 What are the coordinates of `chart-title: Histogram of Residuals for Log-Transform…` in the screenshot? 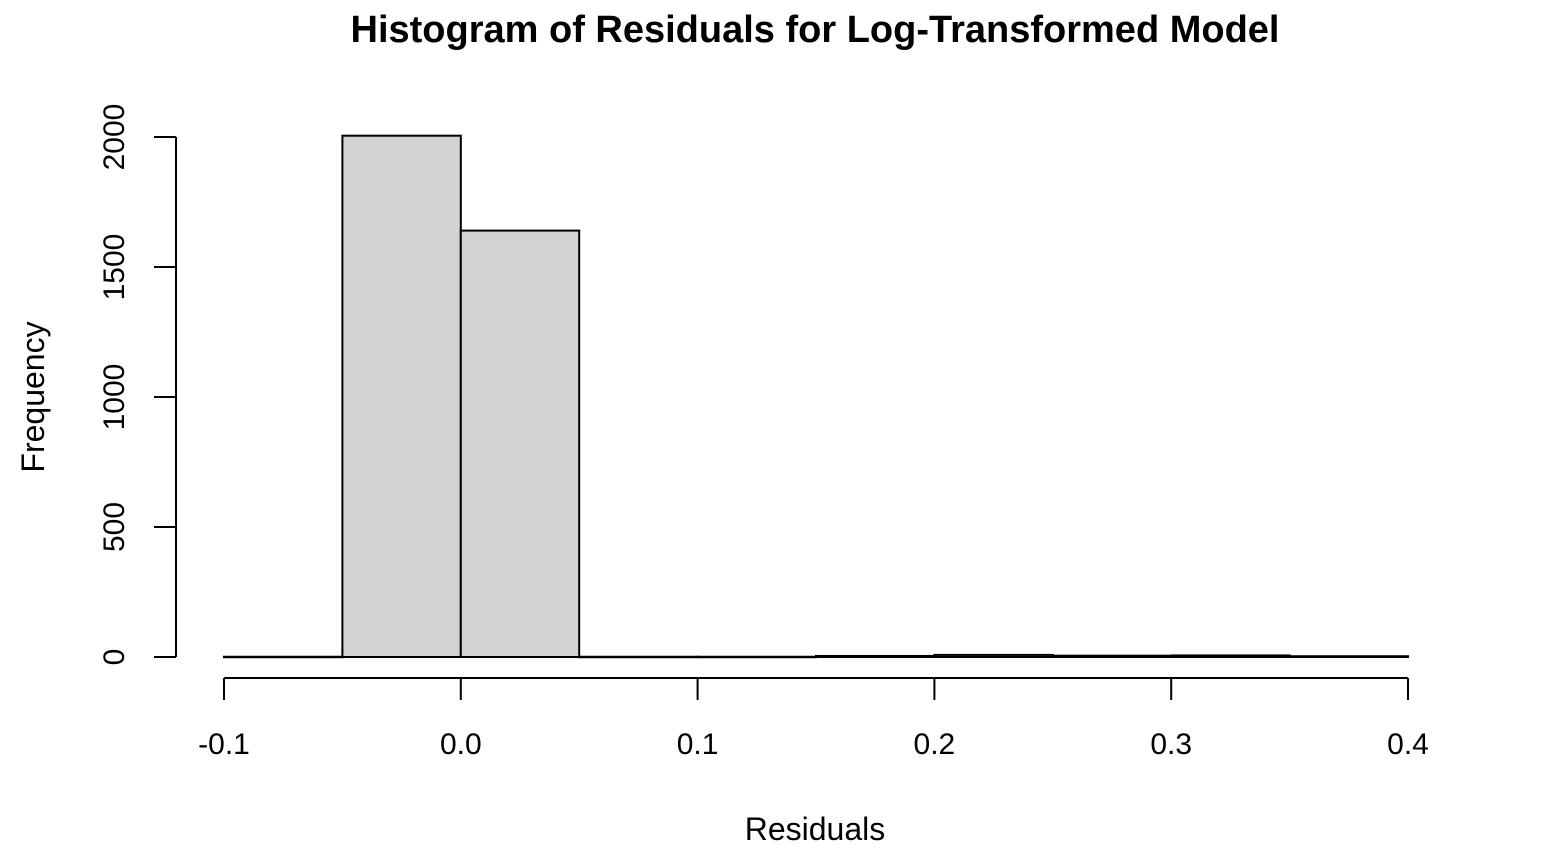 It's located at (815, 30).